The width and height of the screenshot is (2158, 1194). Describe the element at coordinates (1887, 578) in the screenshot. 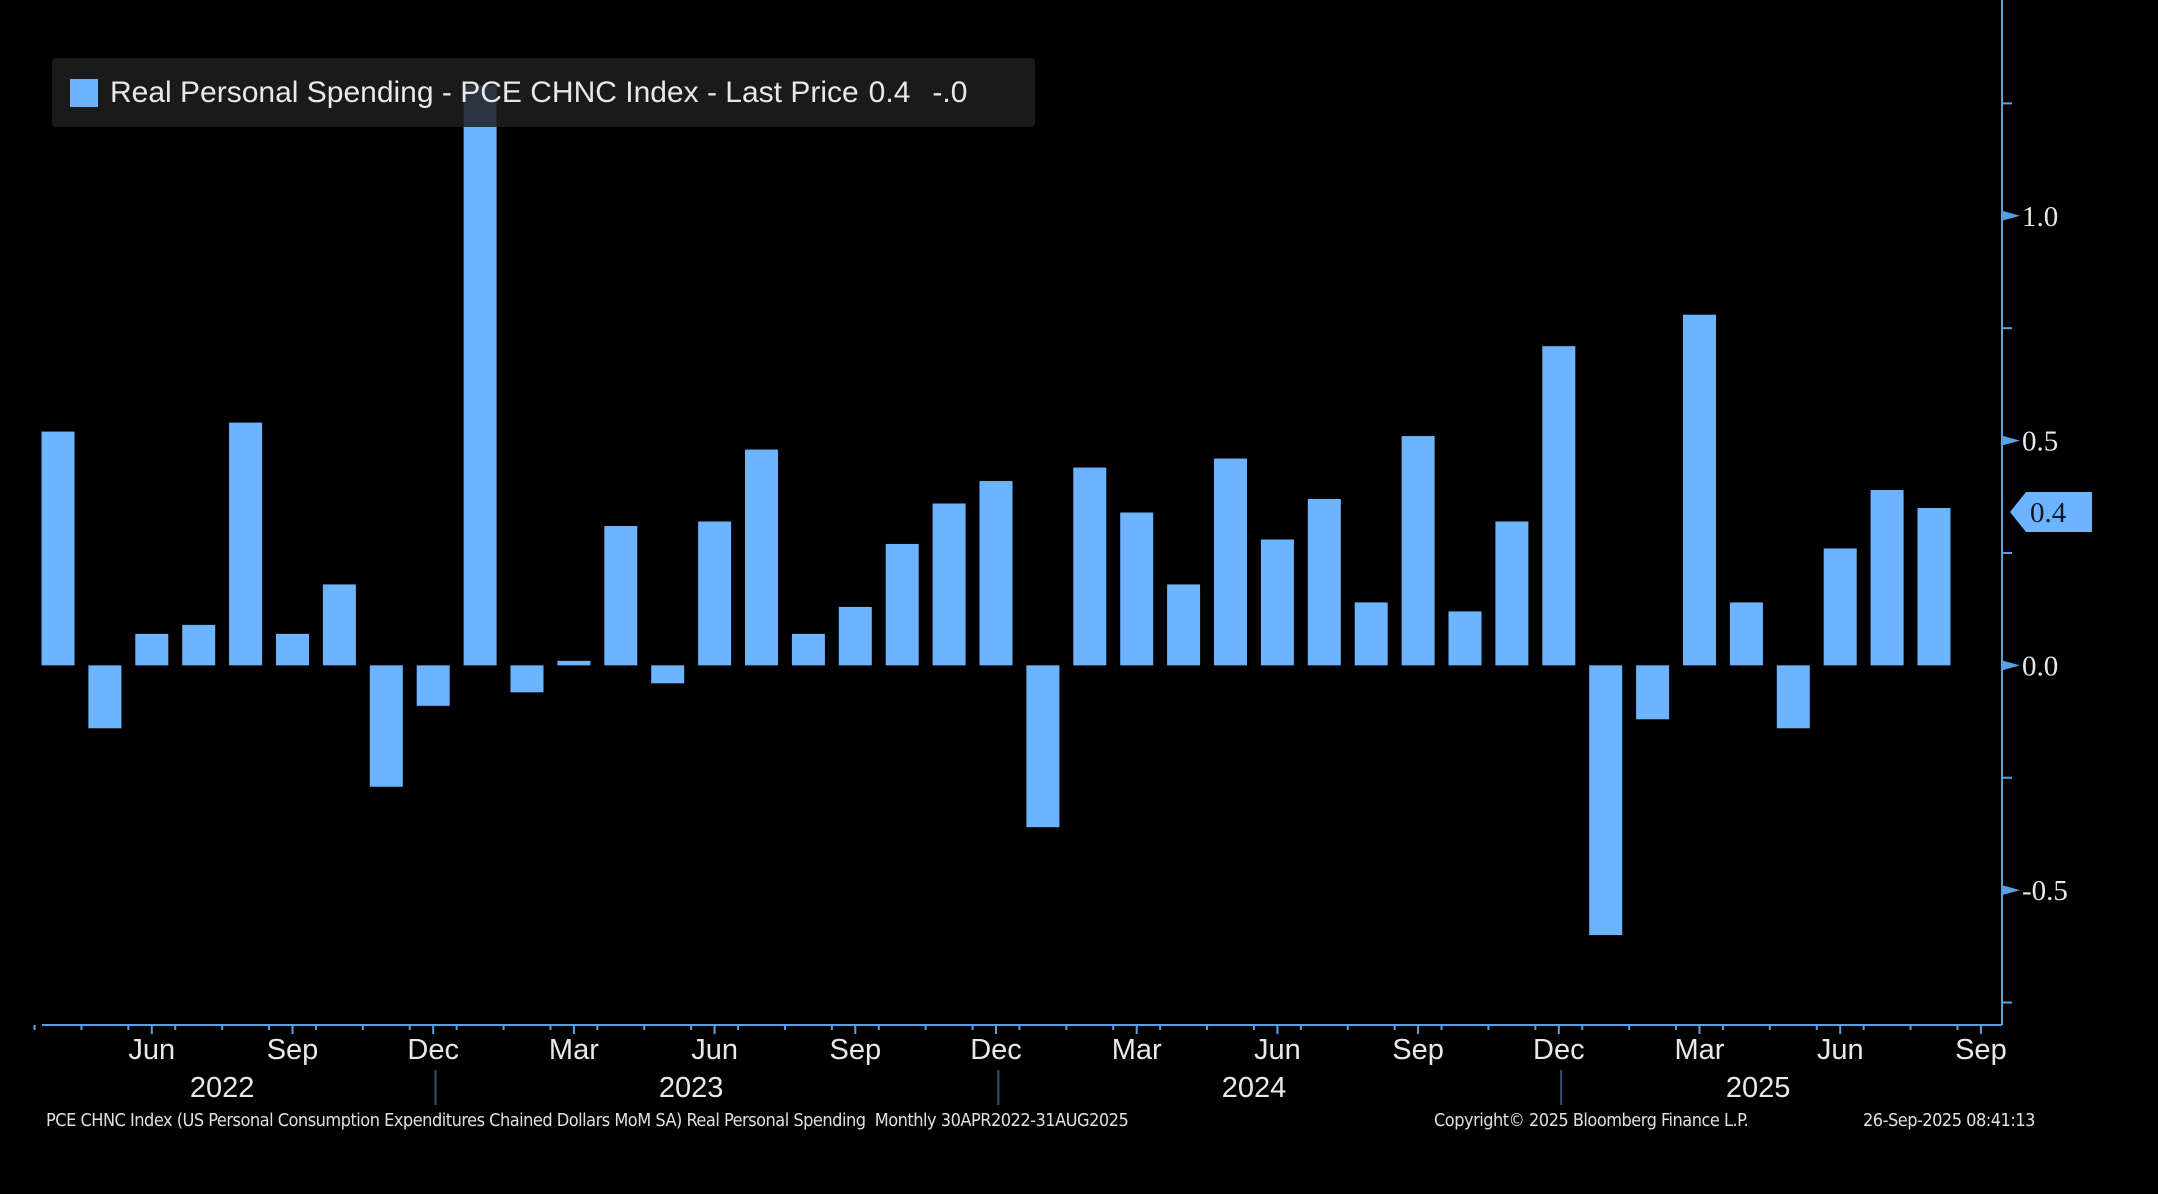

I see `bar-jul-2025` at that location.